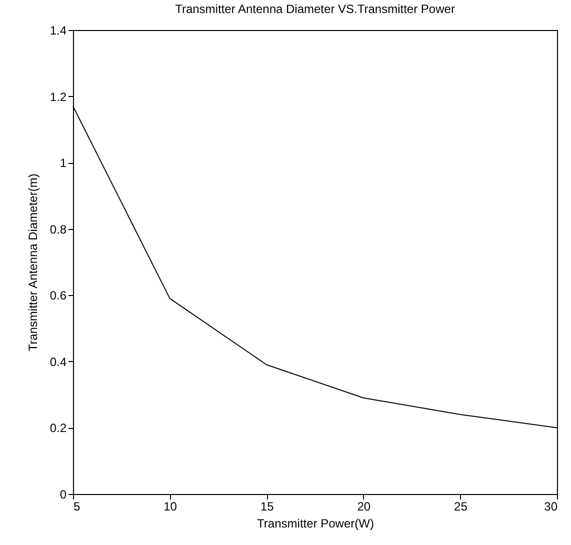 The image size is (571, 545). I want to click on x-tick-label: 30, so click(551, 507).